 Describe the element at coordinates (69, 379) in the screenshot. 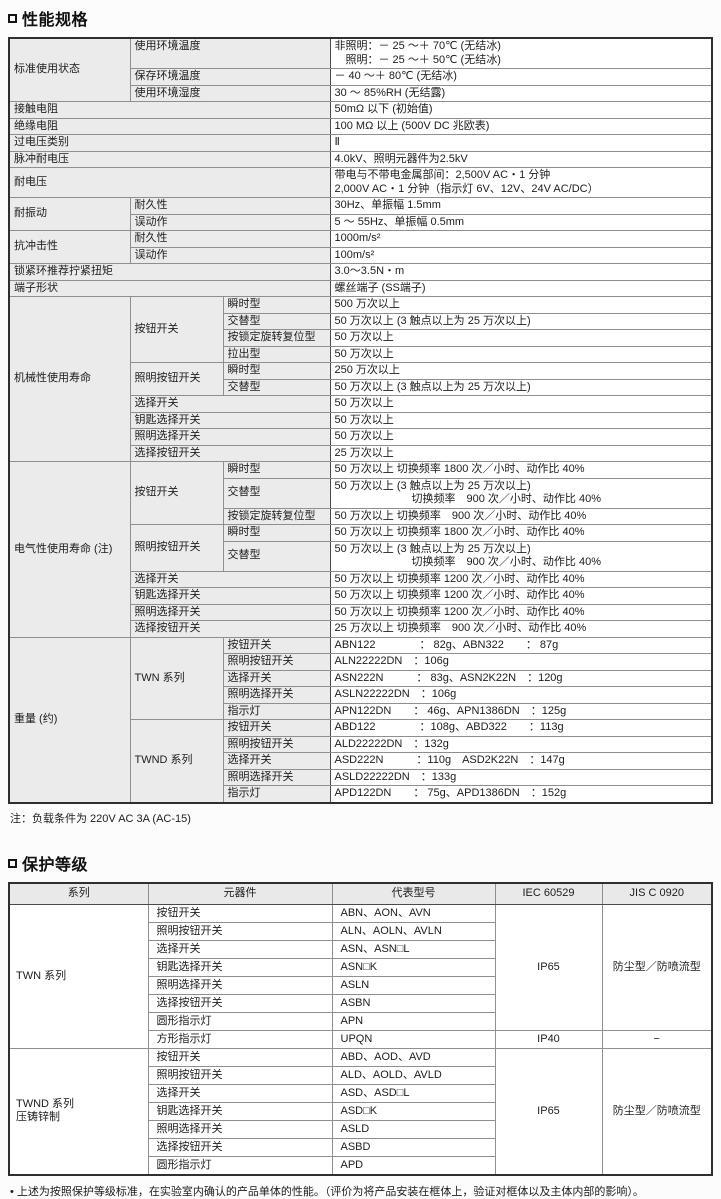

I see `row-label-cell: 机械性使用寿命` at that location.